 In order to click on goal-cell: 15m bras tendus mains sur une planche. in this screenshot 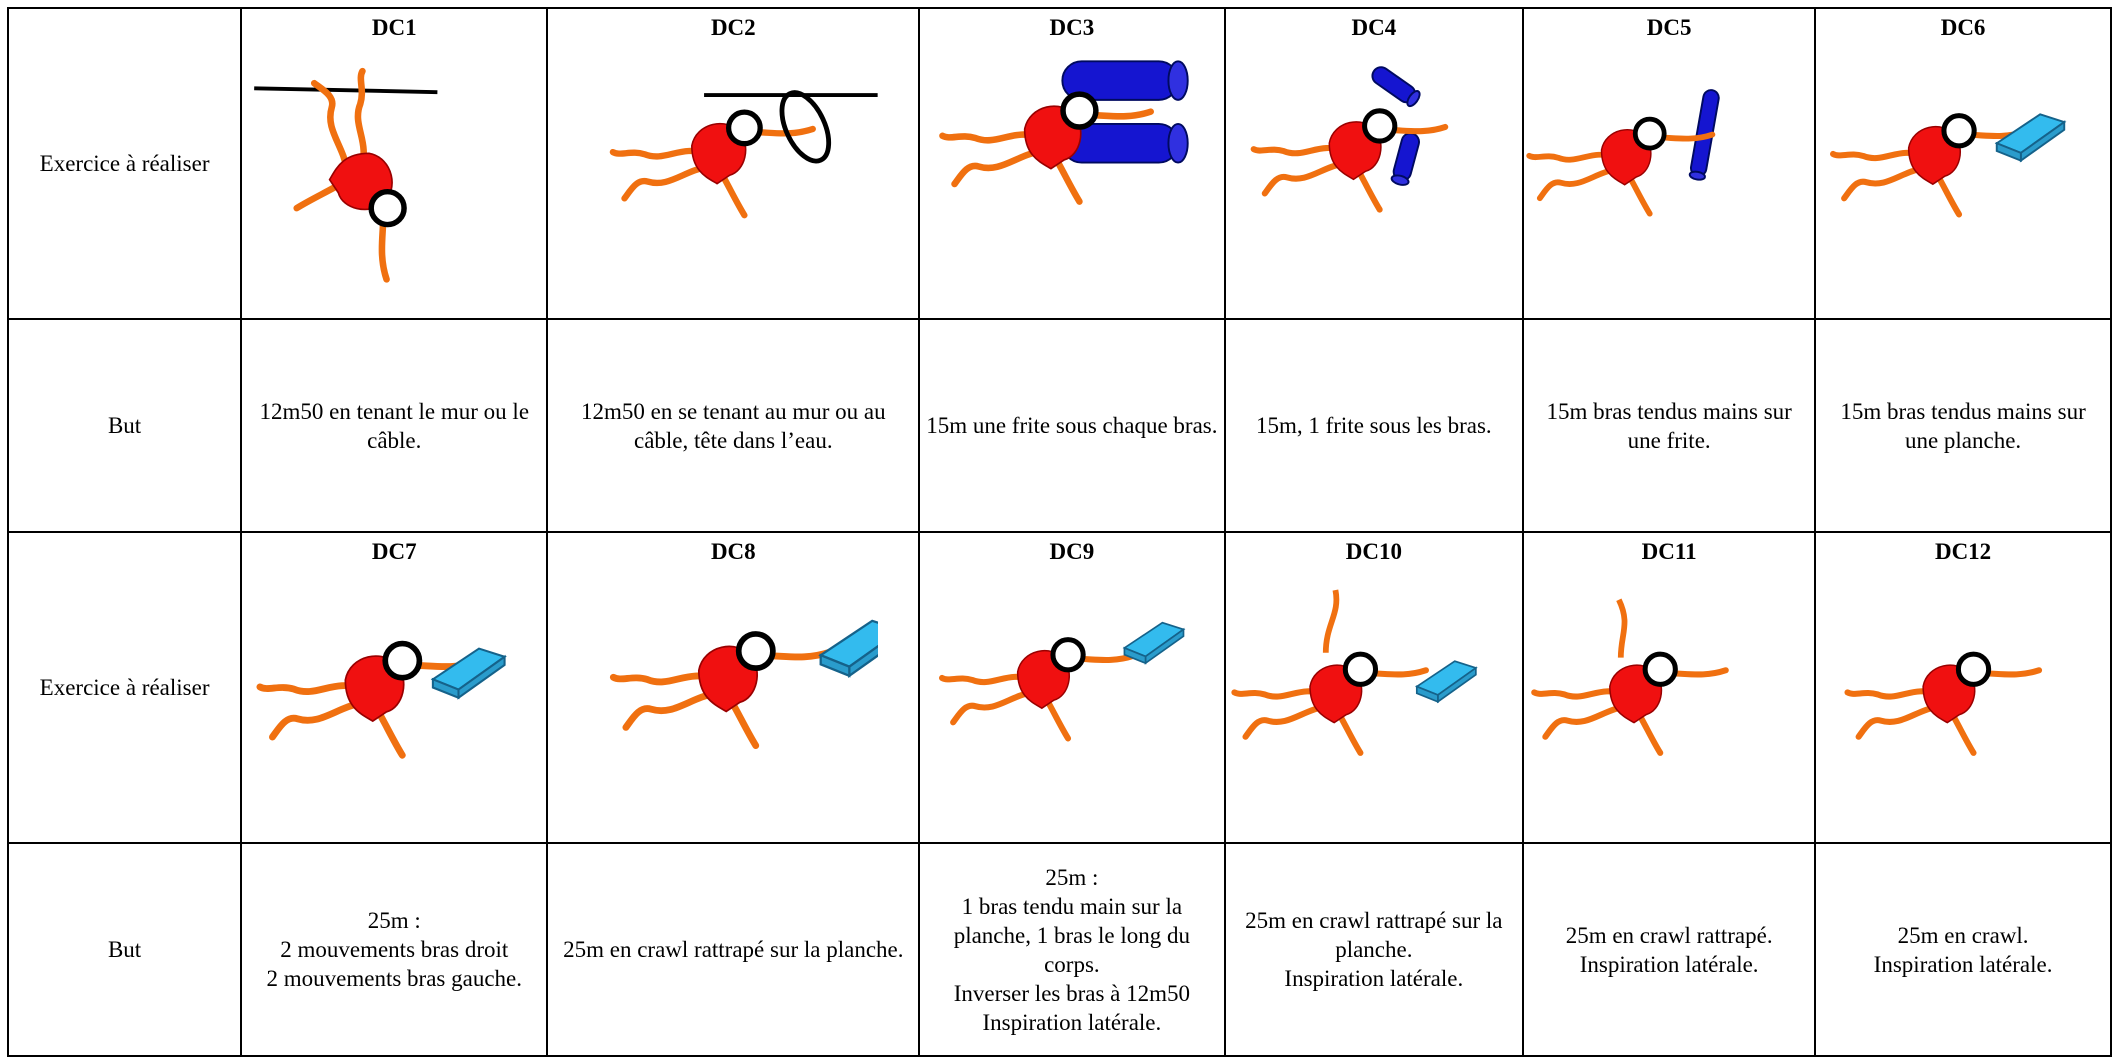, I will do `click(1963, 425)`.